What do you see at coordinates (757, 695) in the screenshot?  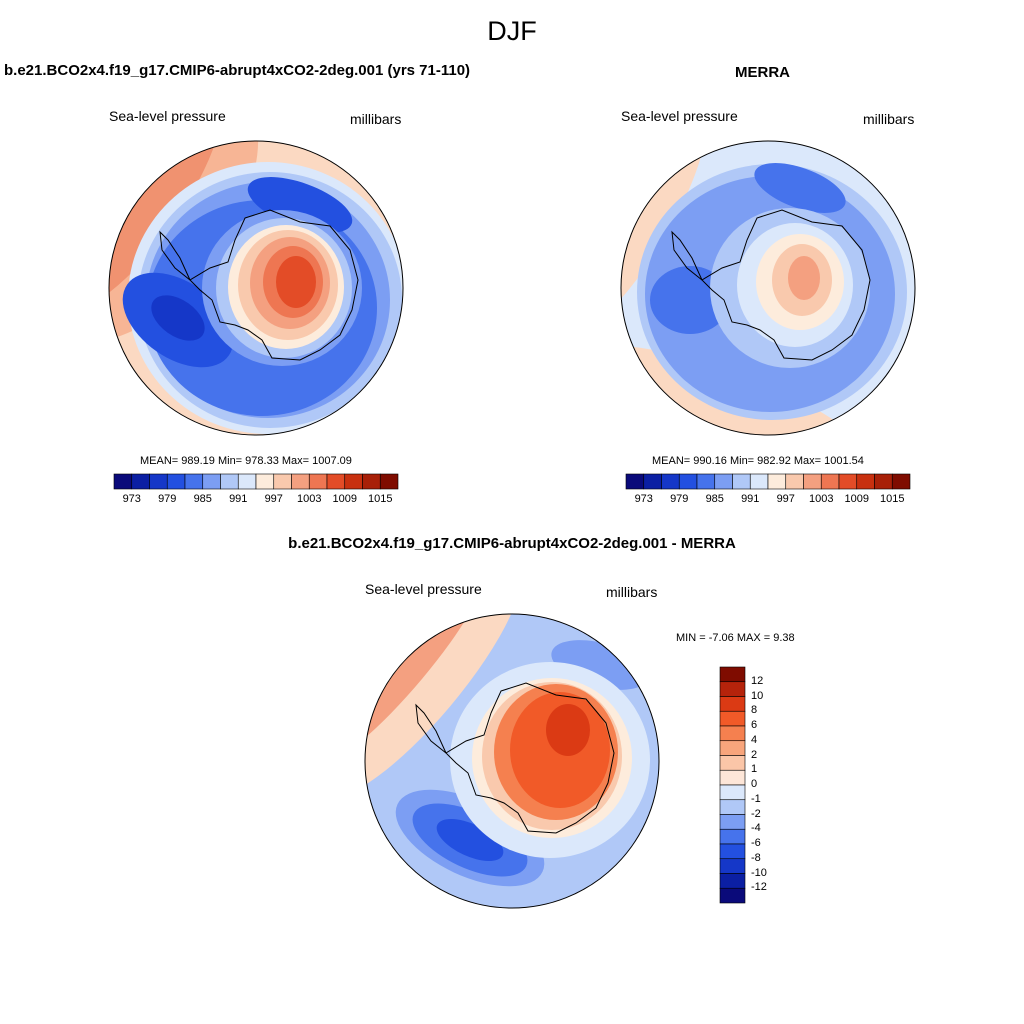 I see `colorbar-tick-label: 10` at bounding box center [757, 695].